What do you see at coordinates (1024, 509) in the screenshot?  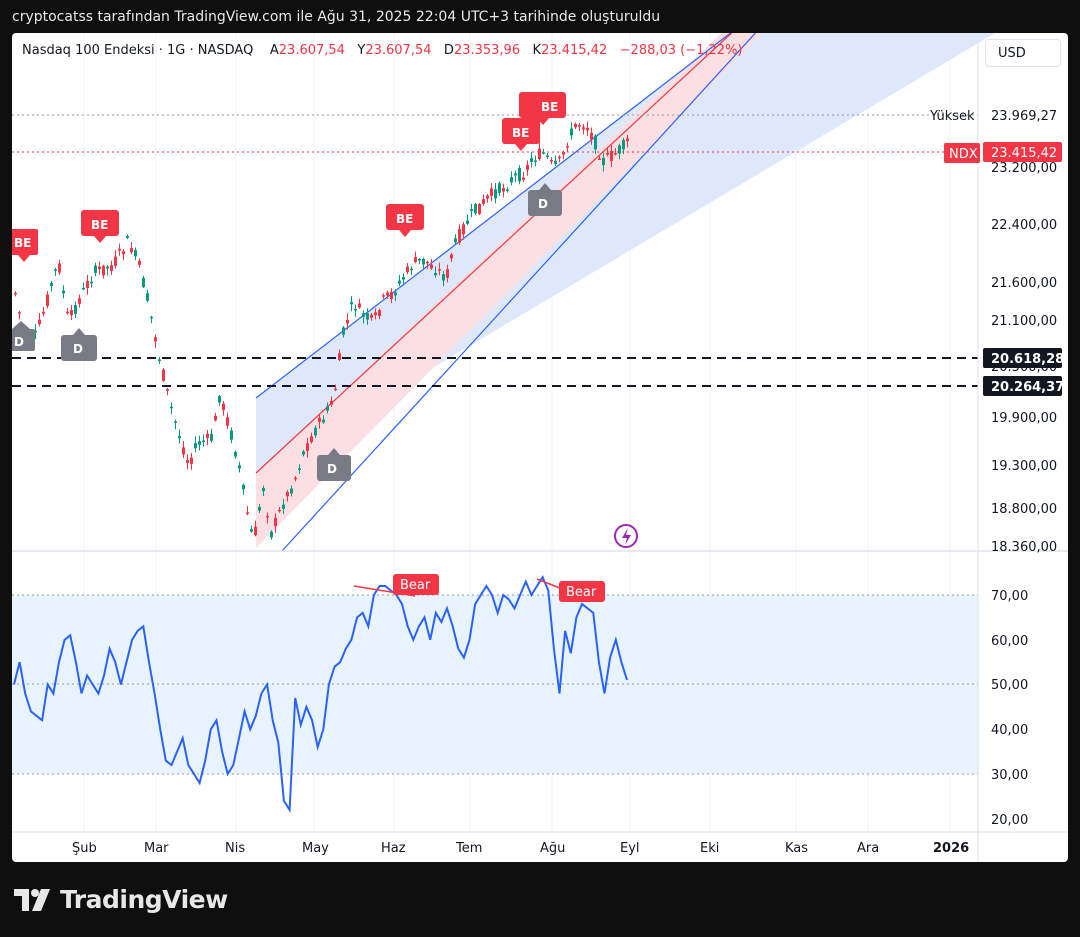 I see `price-tick: 18.800,00` at bounding box center [1024, 509].